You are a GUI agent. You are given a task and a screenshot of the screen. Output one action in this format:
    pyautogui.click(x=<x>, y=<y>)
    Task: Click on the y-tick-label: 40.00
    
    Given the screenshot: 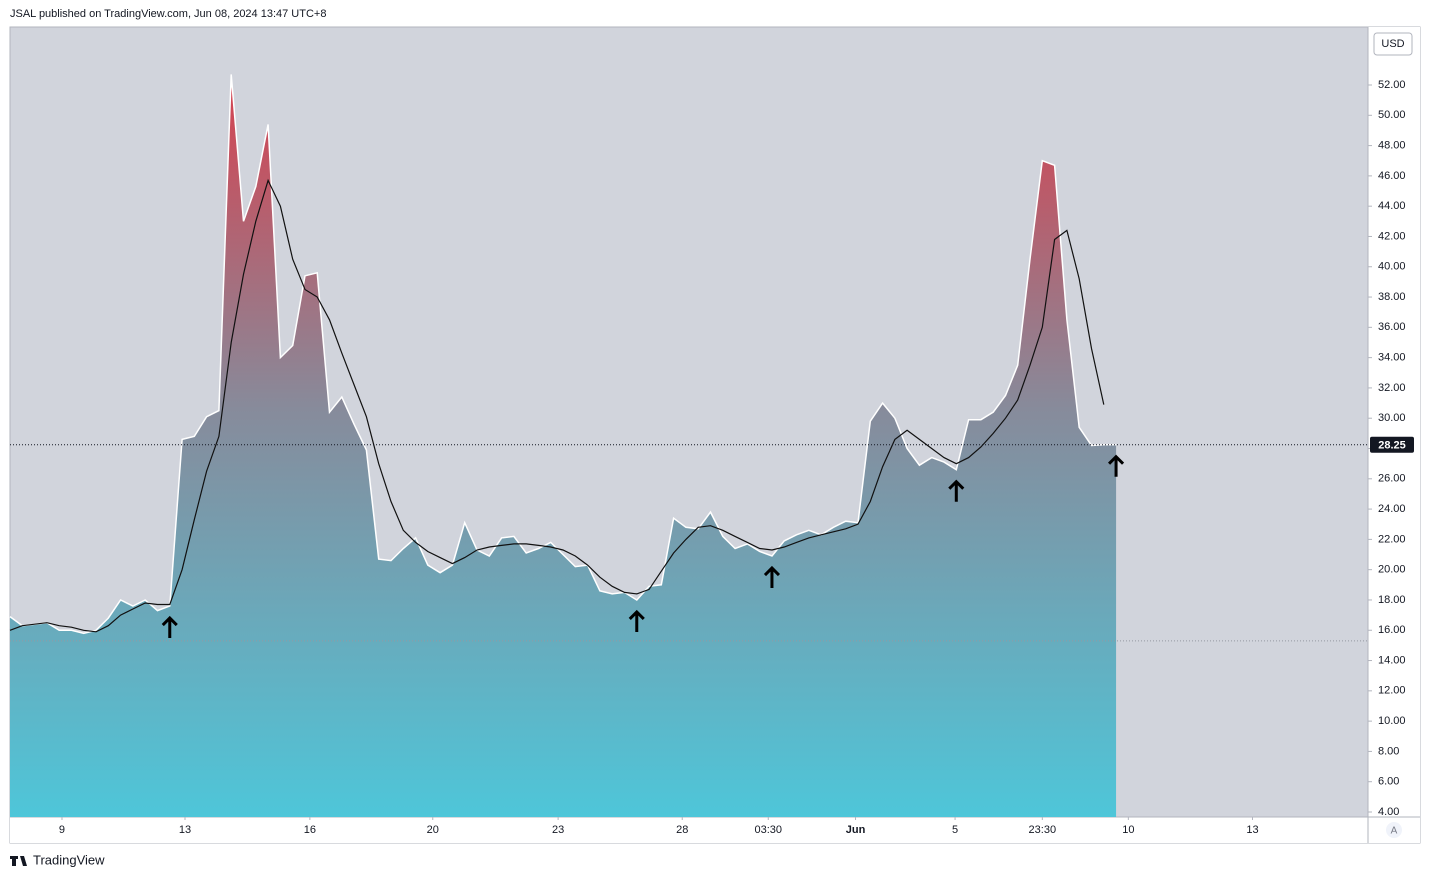 What is the action you would take?
    pyautogui.click(x=1392, y=267)
    